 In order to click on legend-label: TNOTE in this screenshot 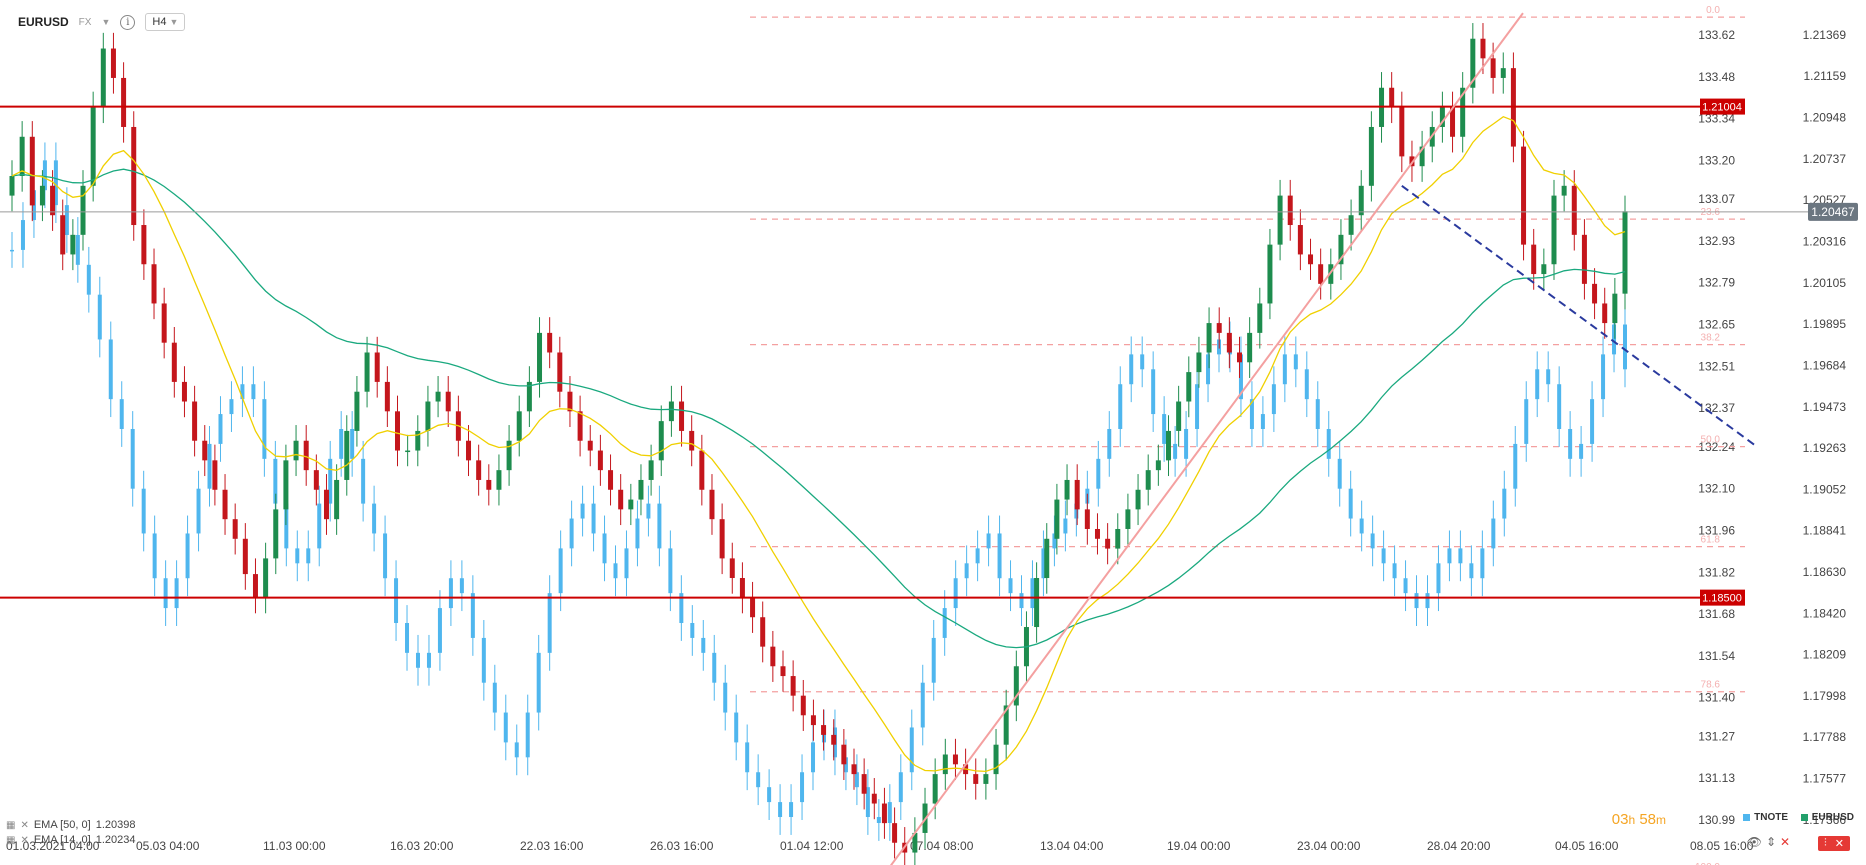, I will do `click(1771, 817)`.